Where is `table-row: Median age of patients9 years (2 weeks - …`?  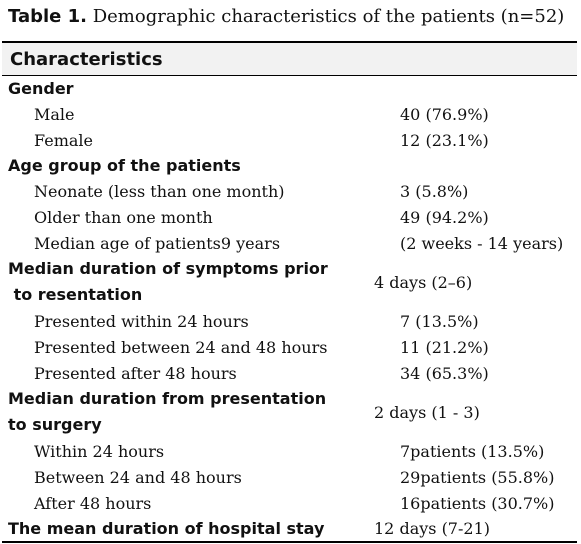 table-row: Median age of patients9 years (2 weeks - … is located at coordinates (289, 243).